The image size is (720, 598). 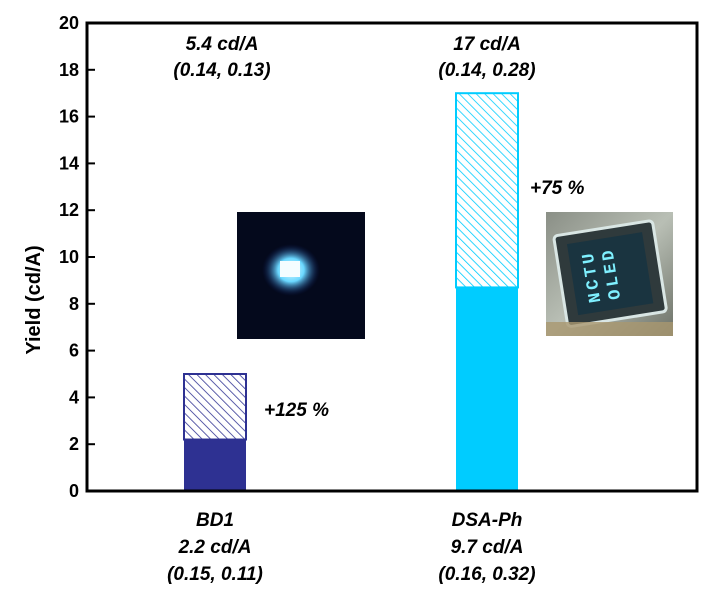 I want to click on bar-solid-bd1, so click(x=215, y=465).